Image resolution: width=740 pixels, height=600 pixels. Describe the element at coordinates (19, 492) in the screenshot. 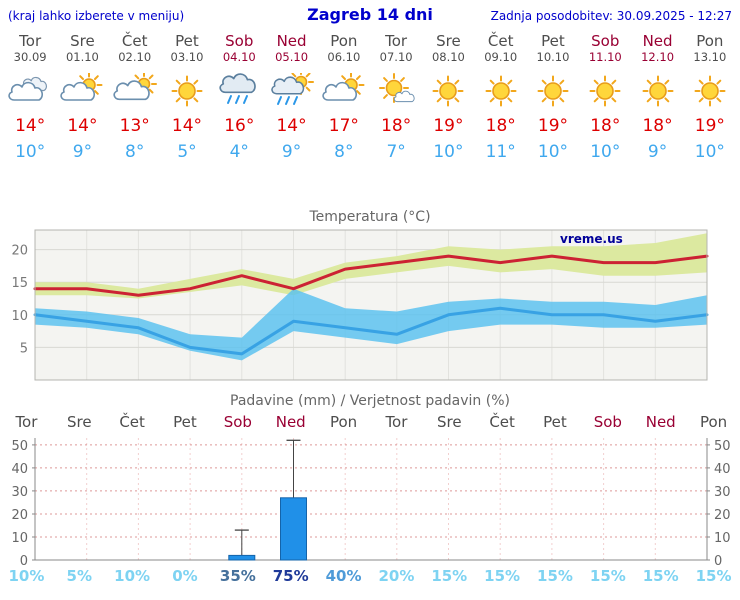

I see `precip-y-tick-label-left: 30` at that location.